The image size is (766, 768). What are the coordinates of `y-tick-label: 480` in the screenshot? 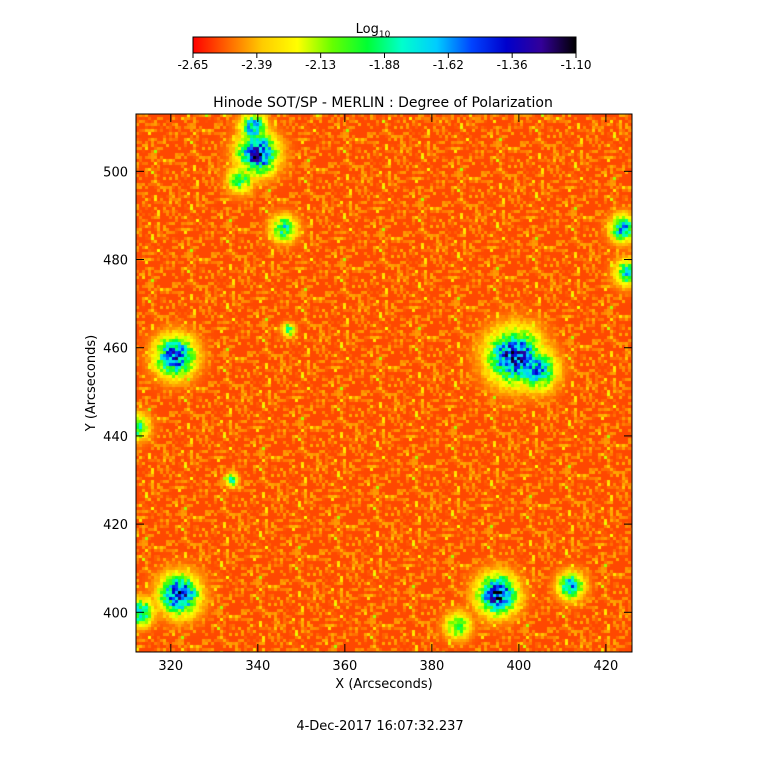 It's located at (115, 261).